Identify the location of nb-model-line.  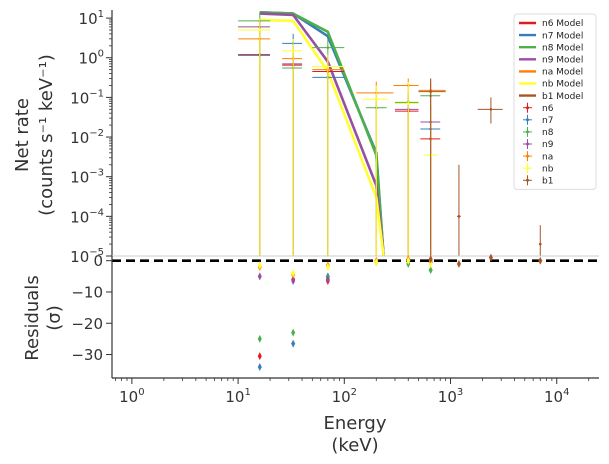
(322, 137).